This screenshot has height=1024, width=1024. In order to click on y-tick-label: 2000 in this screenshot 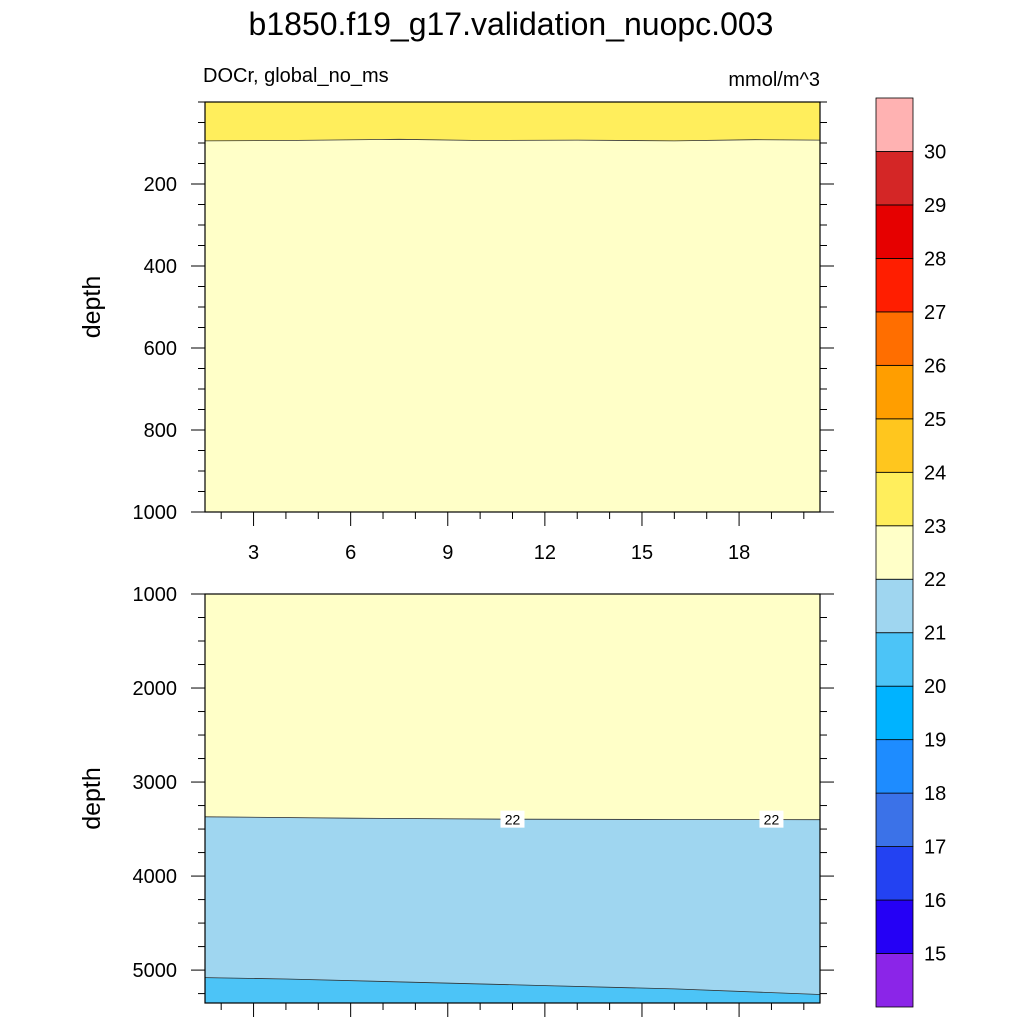, I will do `click(155, 689)`.